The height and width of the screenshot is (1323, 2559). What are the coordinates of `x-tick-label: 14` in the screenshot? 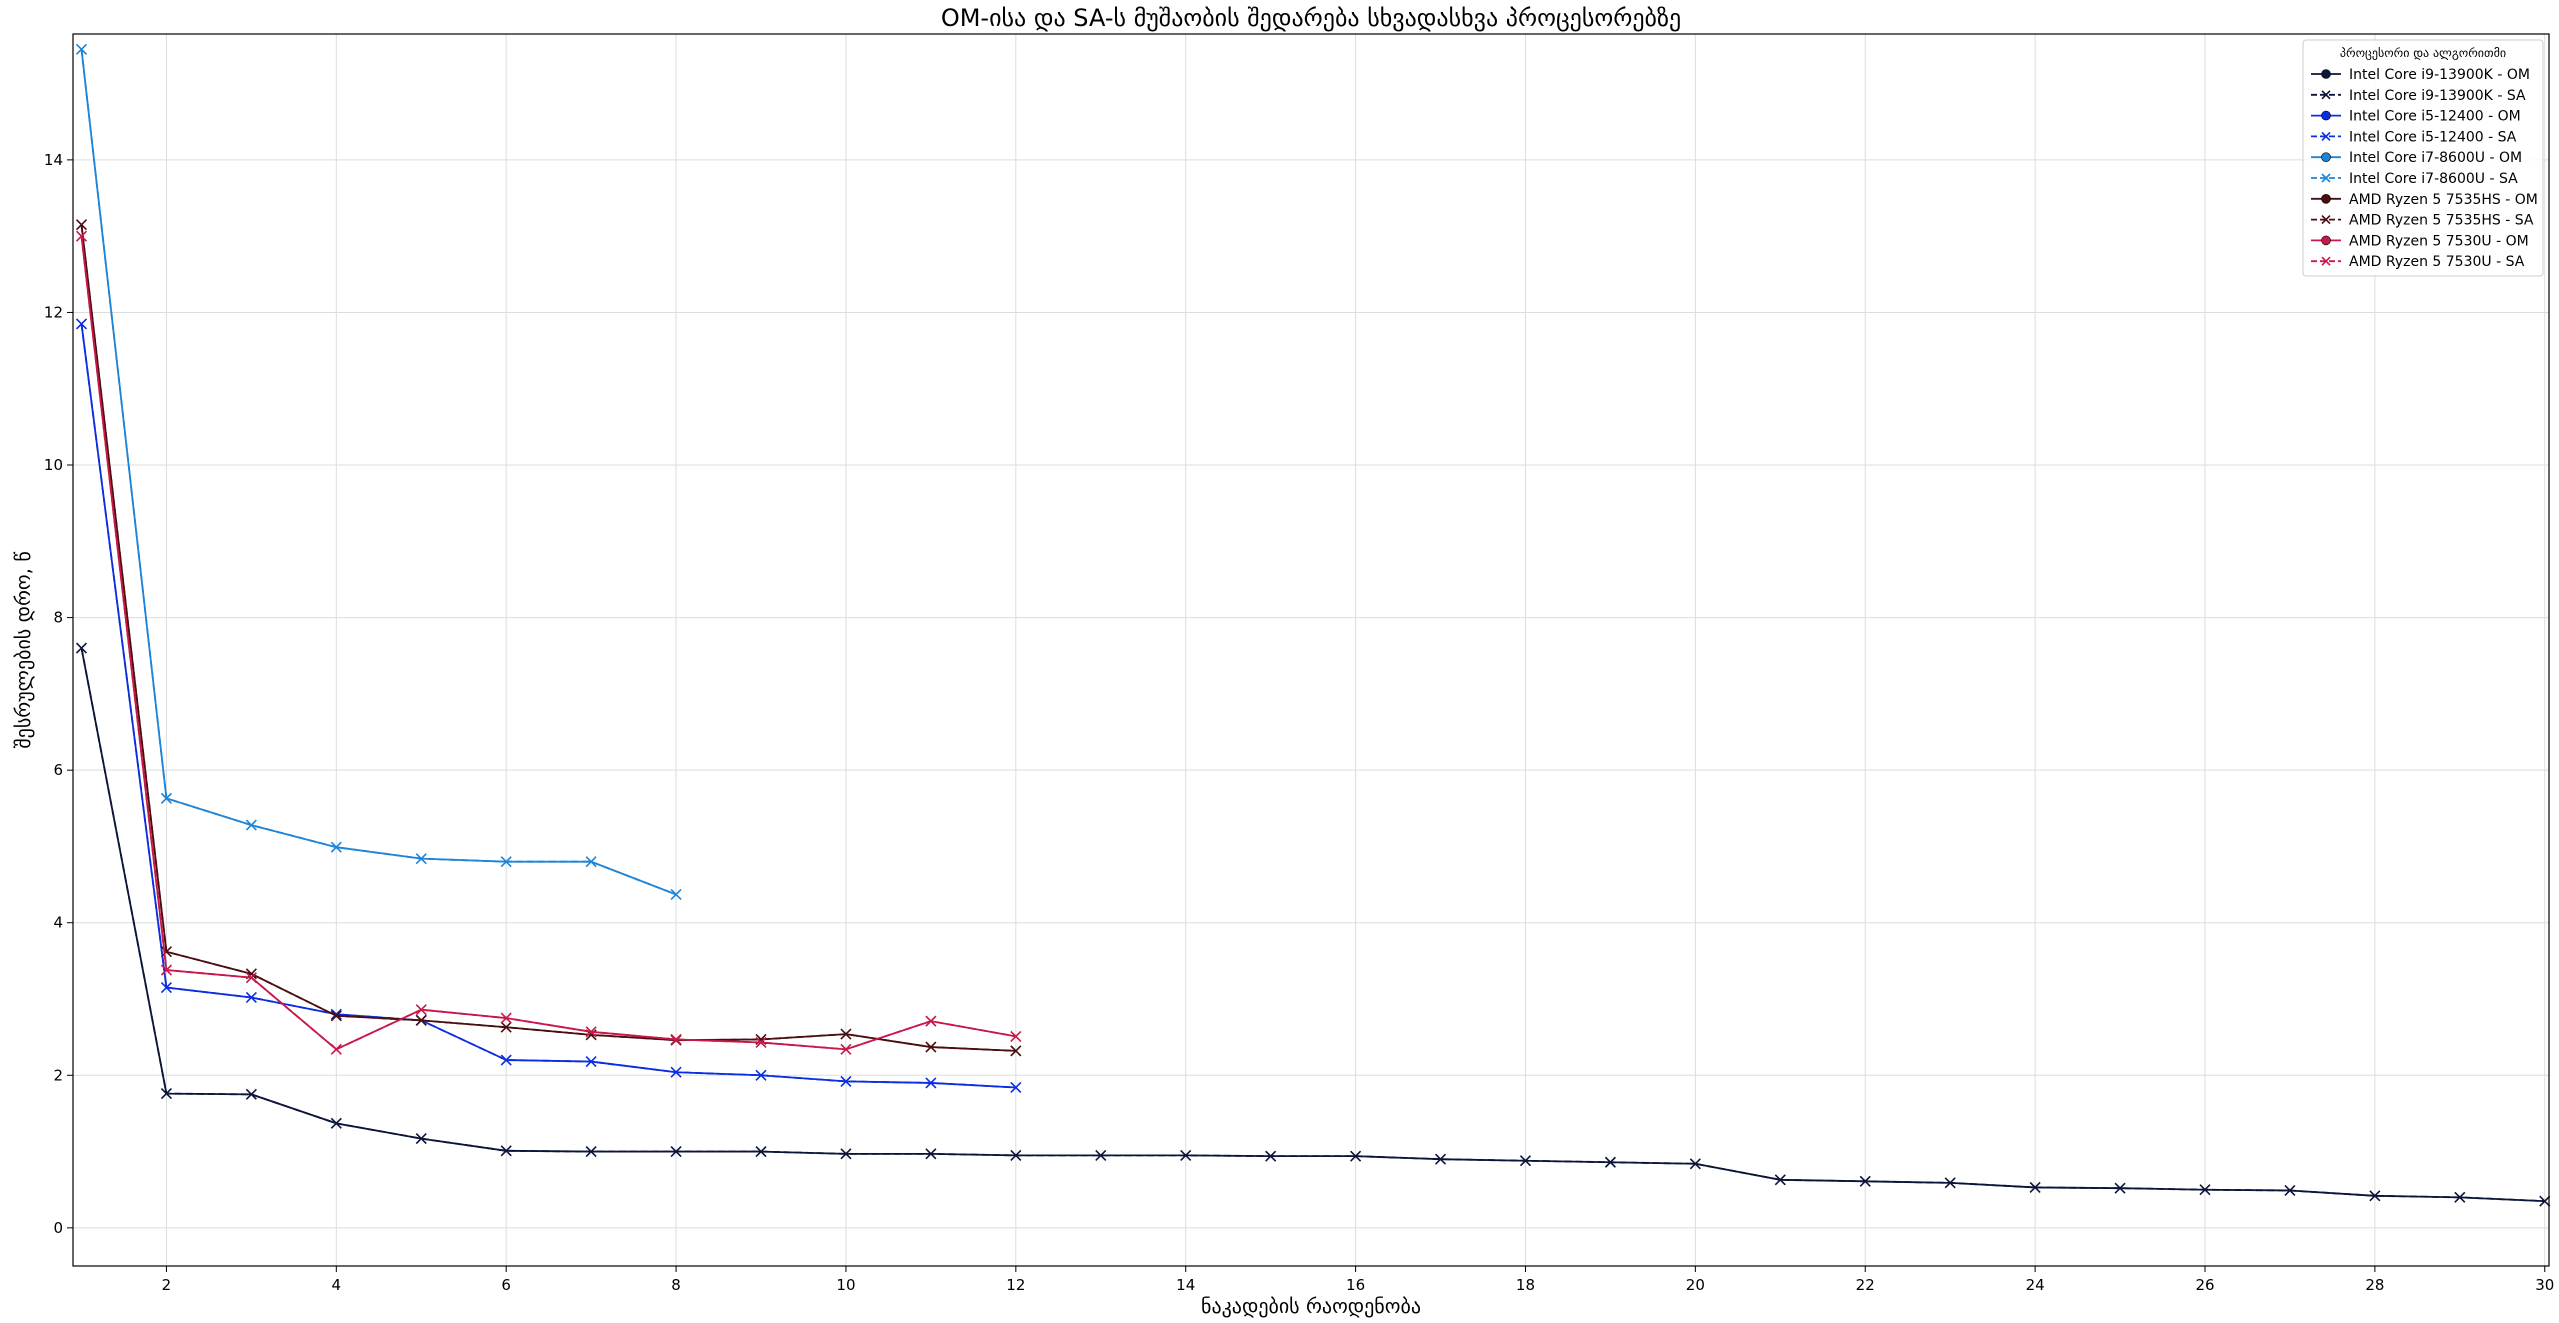 It's located at (1185, 1285).